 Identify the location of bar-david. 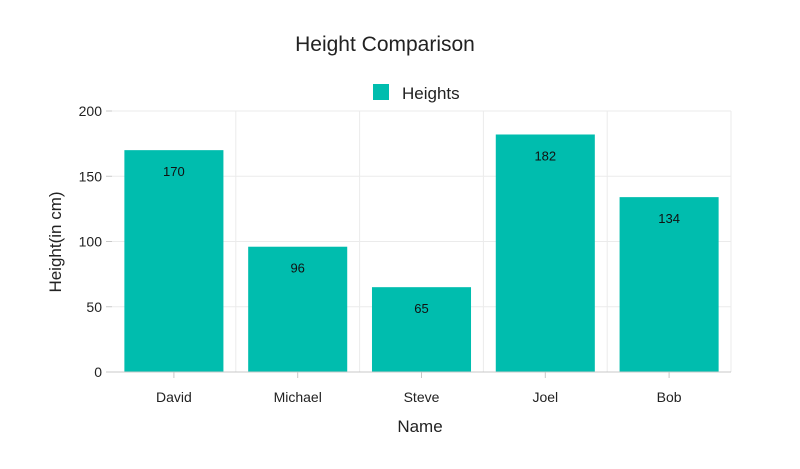
(174, 261).